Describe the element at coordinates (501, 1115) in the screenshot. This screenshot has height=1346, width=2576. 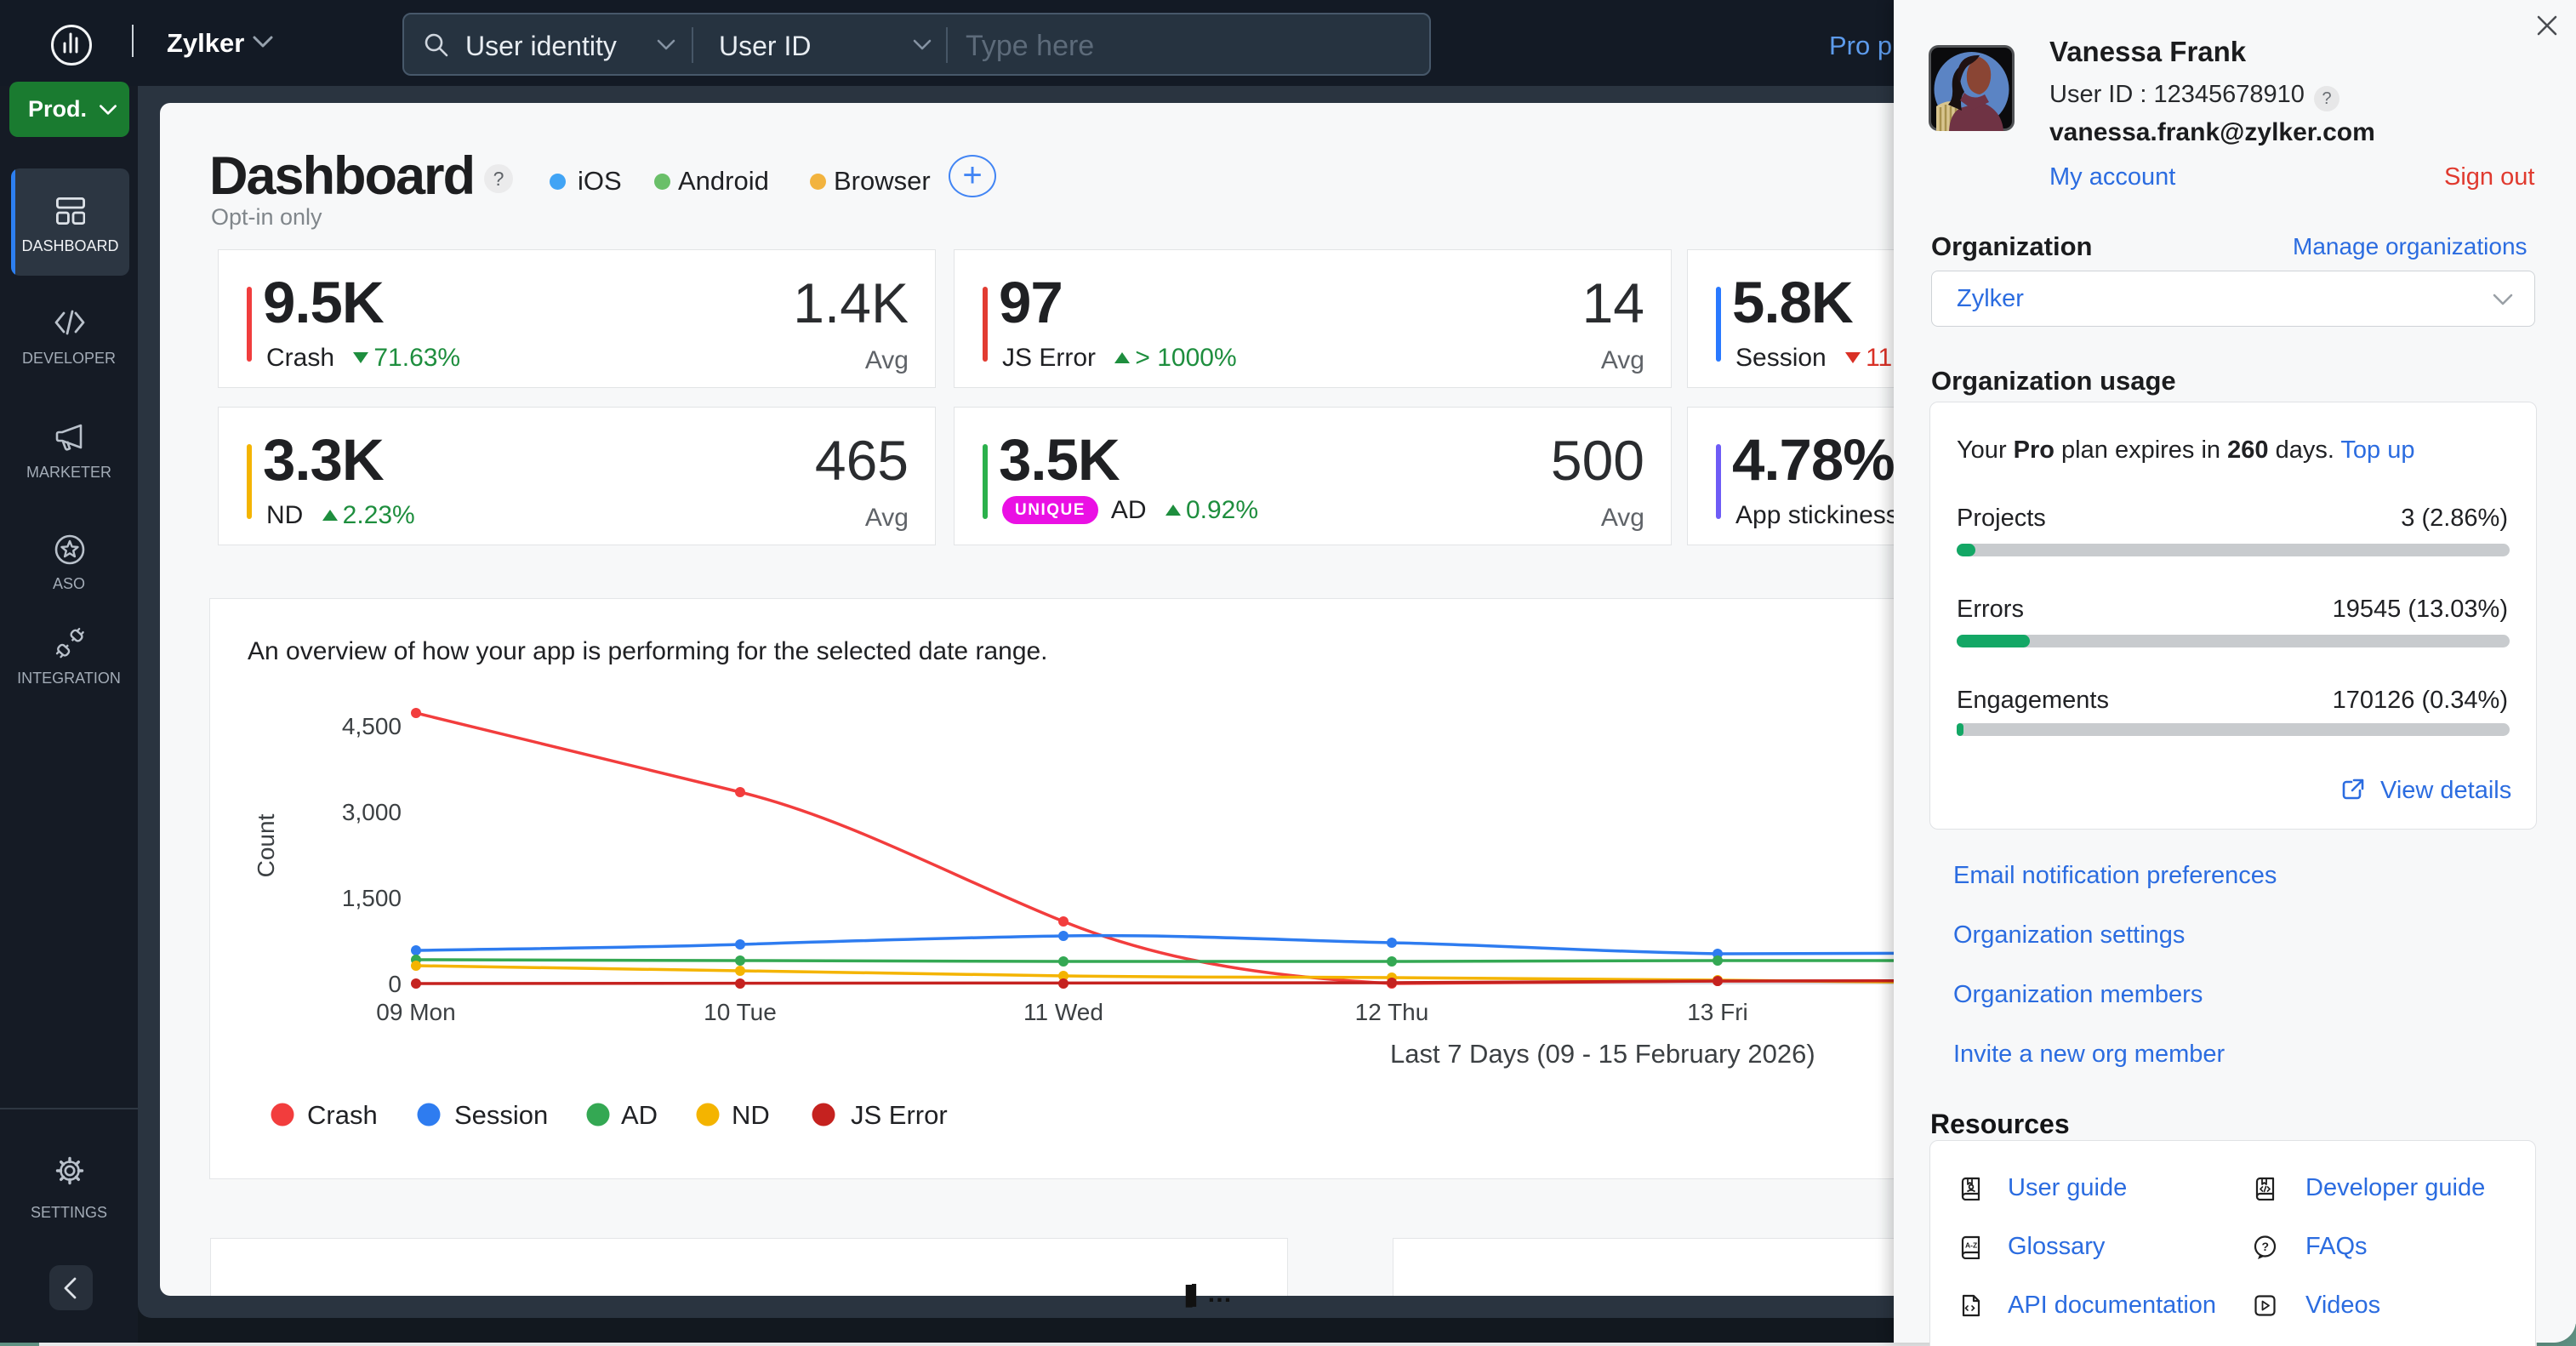
I see `svg-text: Session` at that location.